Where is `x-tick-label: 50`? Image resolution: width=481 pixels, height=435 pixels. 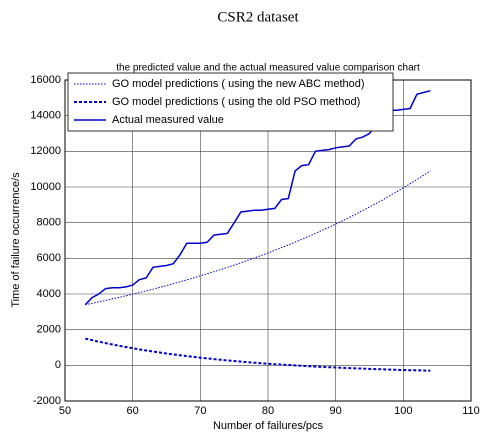 x-tick-label: 50 is located at coordinates (65, 411).